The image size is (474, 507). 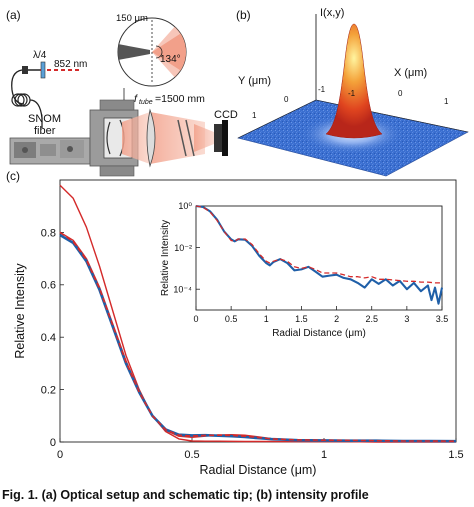 What do you see at coordinates (48, 286) in the screenshot?
I see `main-chart-y-tick-label: 0.6` at bounding box center [48, 286].